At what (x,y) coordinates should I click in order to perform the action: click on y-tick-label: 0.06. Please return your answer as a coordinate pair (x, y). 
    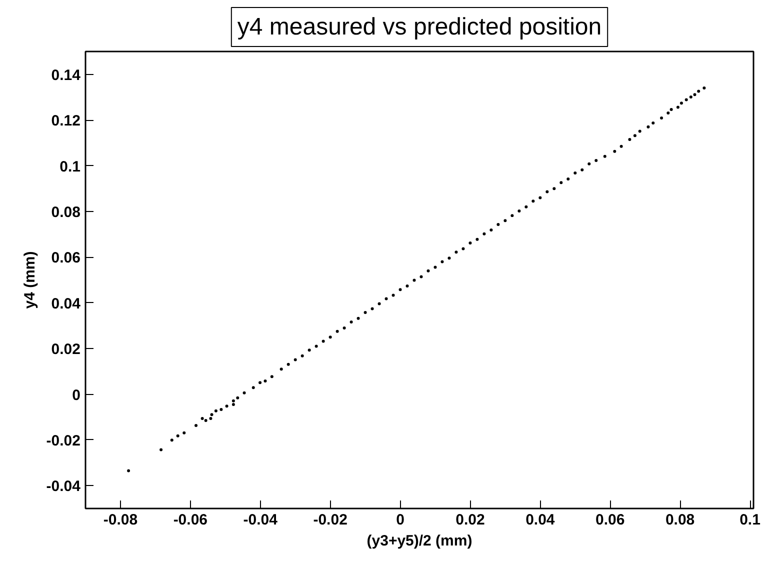
    Looking at the image, I should click on (66, 258).